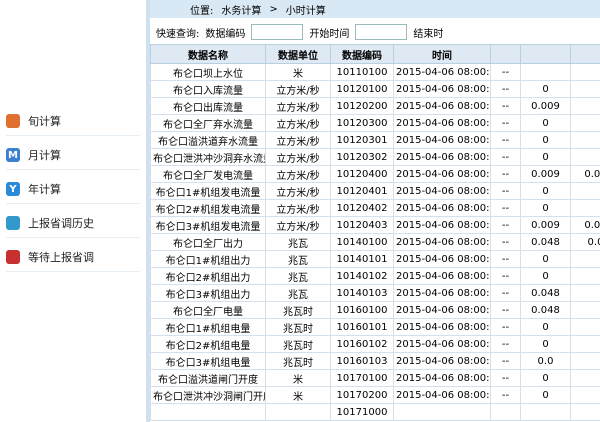 The height and width of the screenshot is (422, 600). I want to click on cell-name: 布仑口2#机组出力, so click(208, 276).